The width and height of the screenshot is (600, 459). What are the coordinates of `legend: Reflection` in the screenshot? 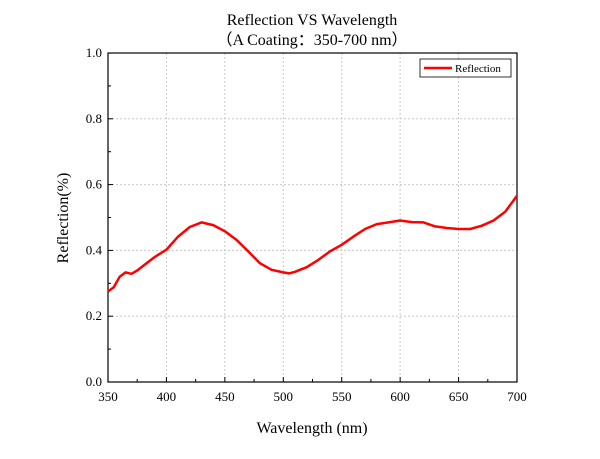 It's located at (465, 68).